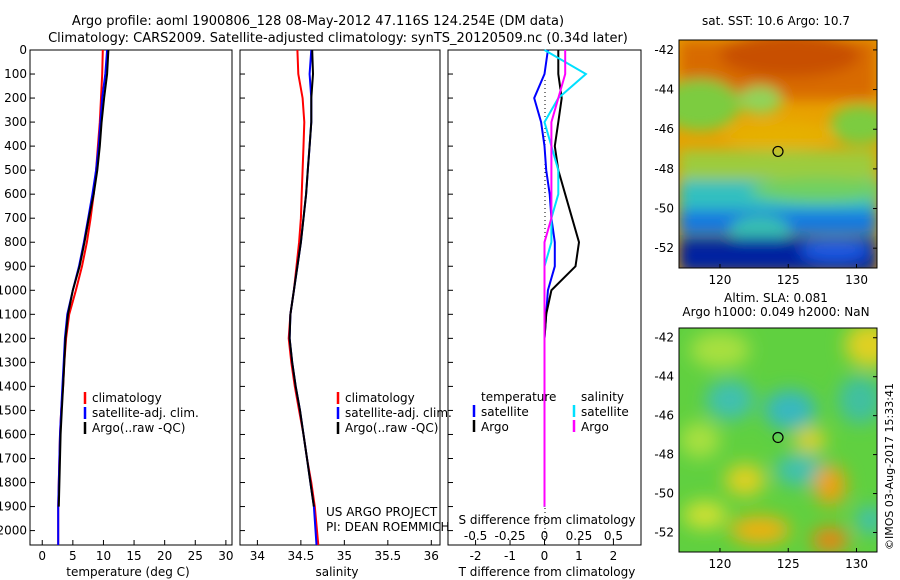 The width and height of the screenshot is (900, 580). I want to click on s-difference-label: S difference from climatology, so click(547, 520).